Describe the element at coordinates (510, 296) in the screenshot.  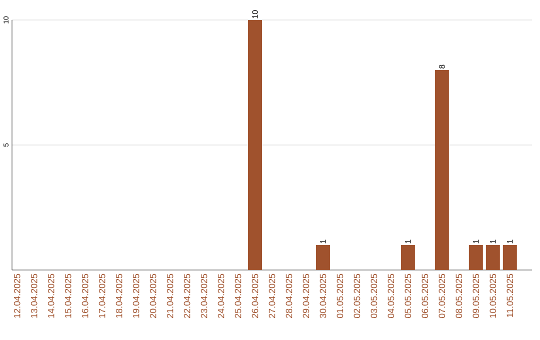
I see `x-tick-label: 11.05.2025` at that location.